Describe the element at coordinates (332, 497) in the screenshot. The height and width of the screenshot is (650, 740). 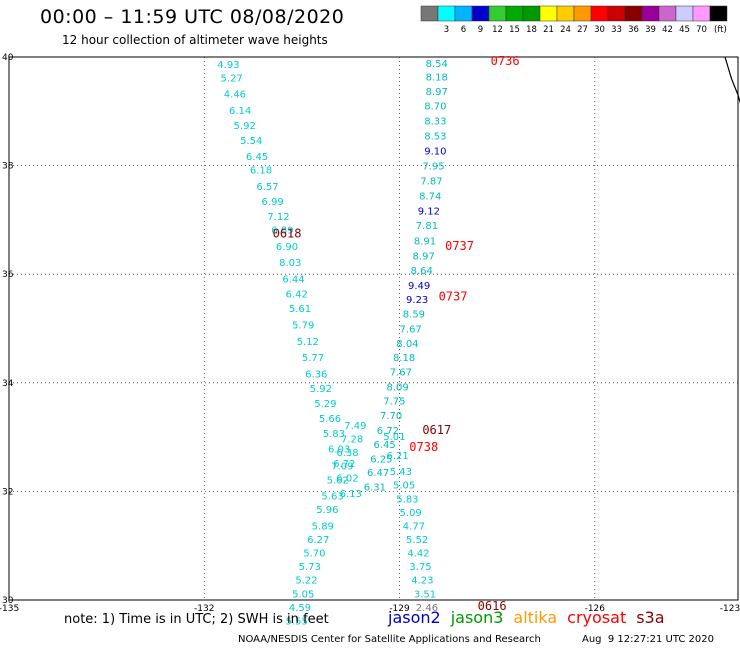
I see `wave-height-value: 5.63` at that location.